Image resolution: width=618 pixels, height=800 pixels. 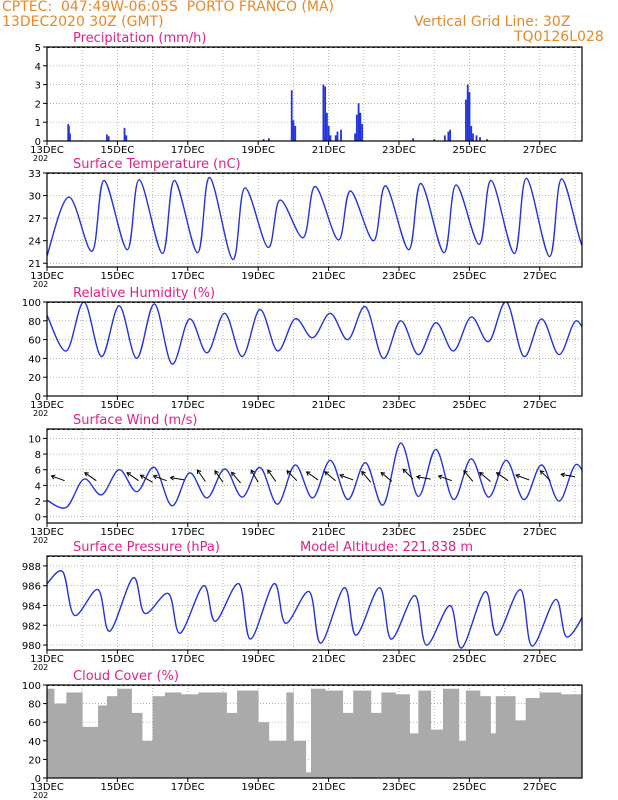 What do you see at coordinates (470, 150) in the screenshot?
I see `precip-xtick-label: 25DEC` at bounding box center [470, 150].